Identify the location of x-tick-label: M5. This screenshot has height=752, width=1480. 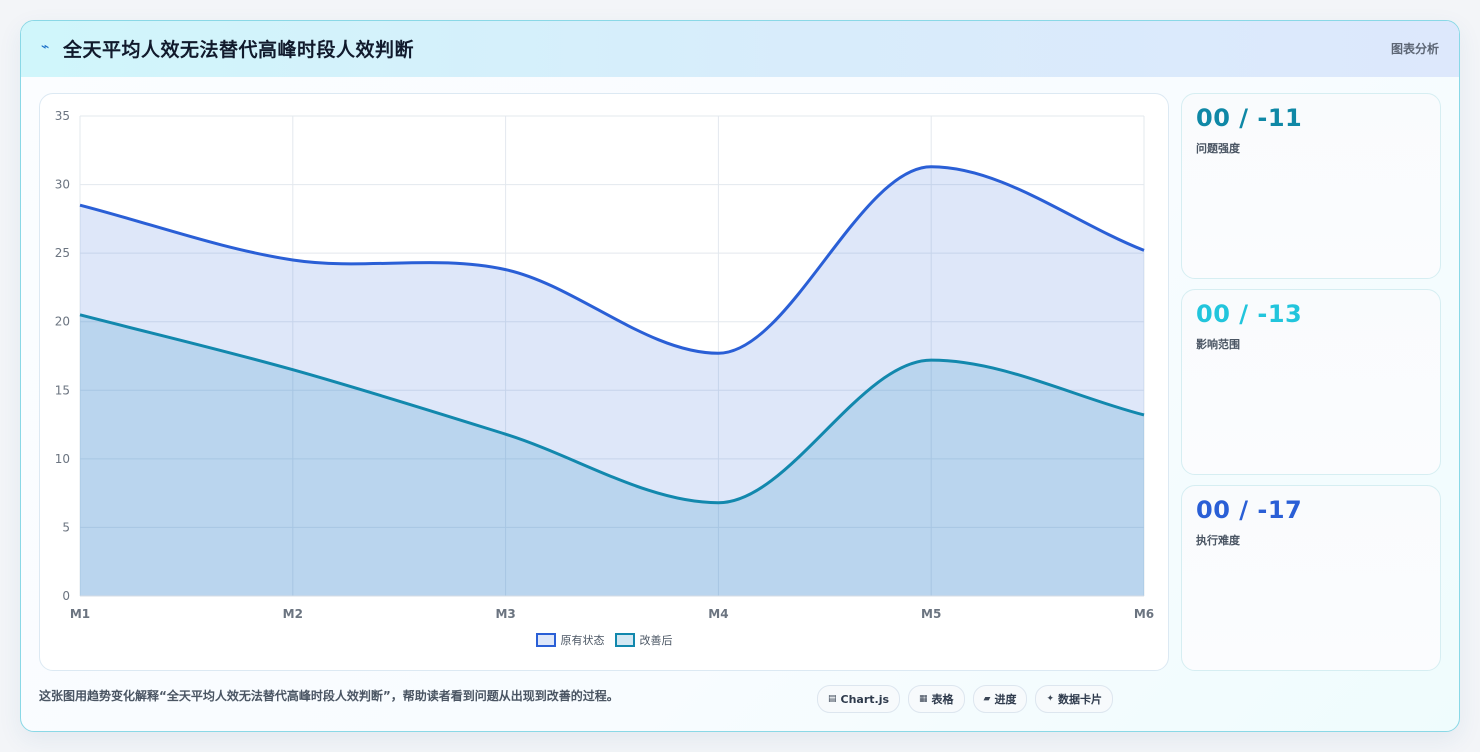
(931, 614).